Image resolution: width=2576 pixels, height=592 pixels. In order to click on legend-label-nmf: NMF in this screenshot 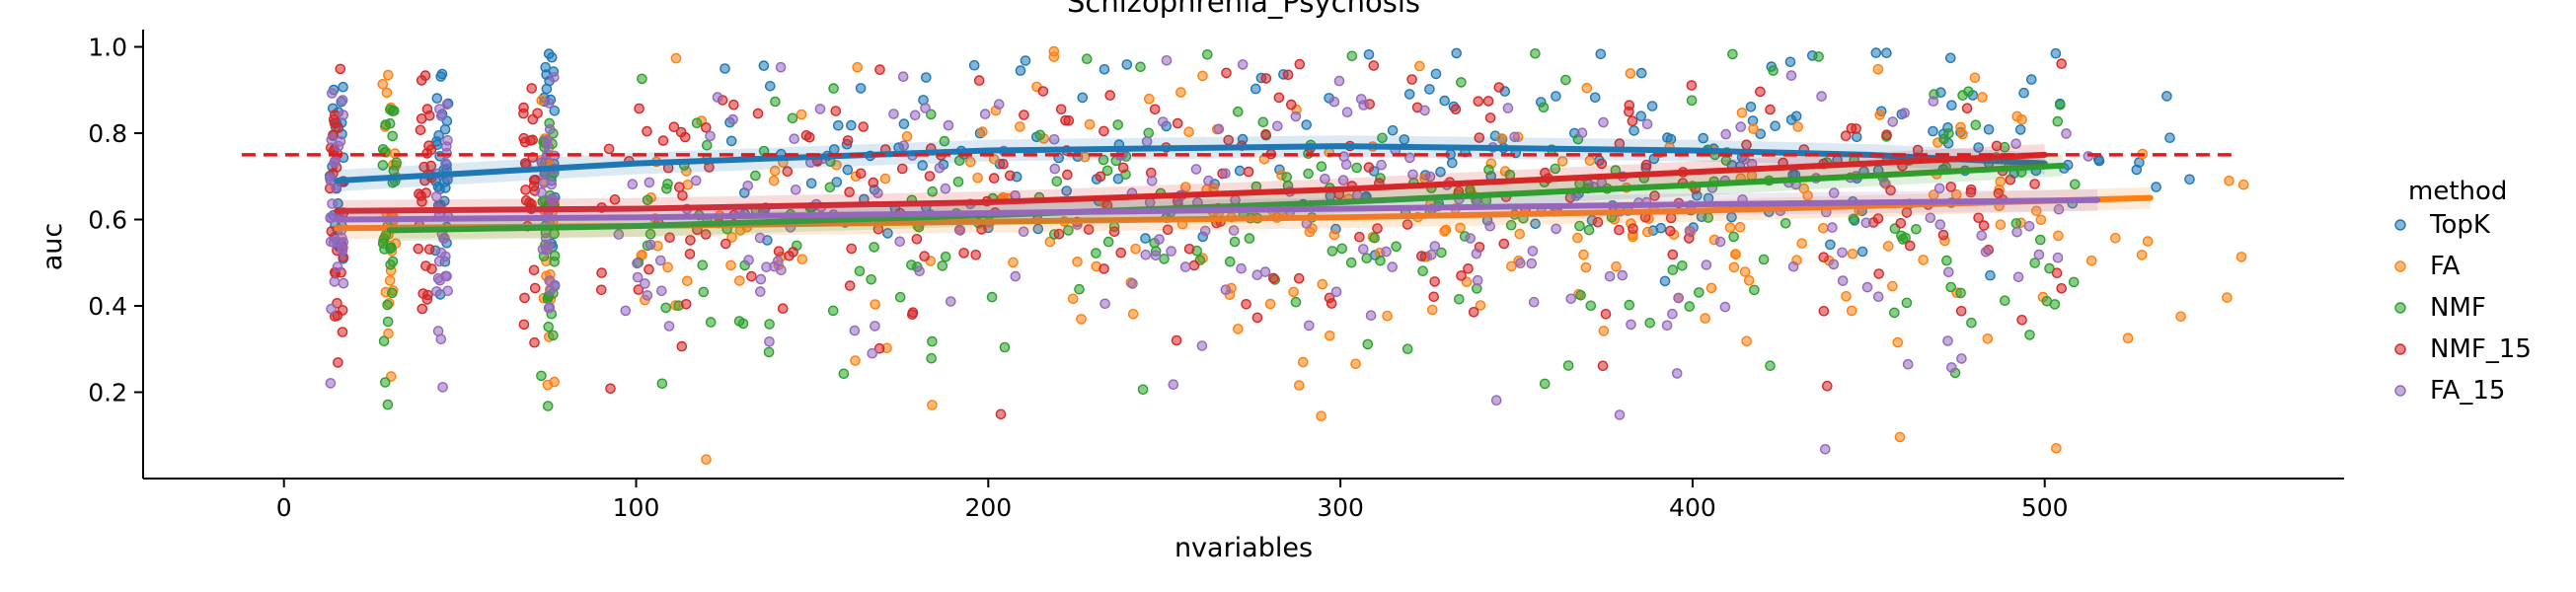, I will do `click(2458, 308)`.